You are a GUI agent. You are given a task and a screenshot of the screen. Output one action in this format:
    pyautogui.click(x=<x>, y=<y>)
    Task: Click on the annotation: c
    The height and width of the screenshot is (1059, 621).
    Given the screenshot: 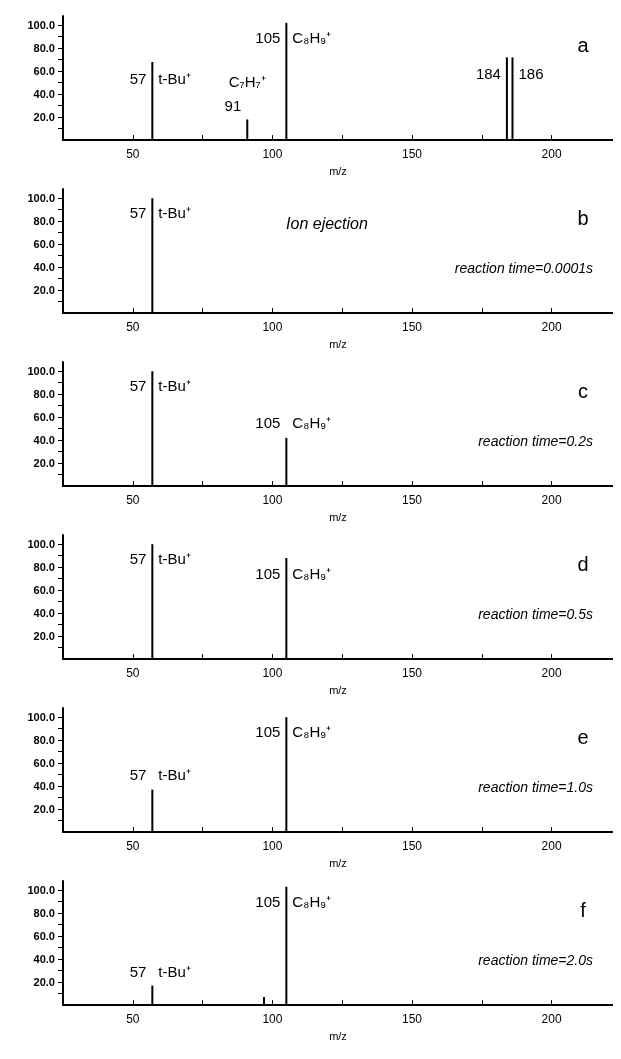 What is the action you would take?
    pyautogui.click(x=583, y=390)
    